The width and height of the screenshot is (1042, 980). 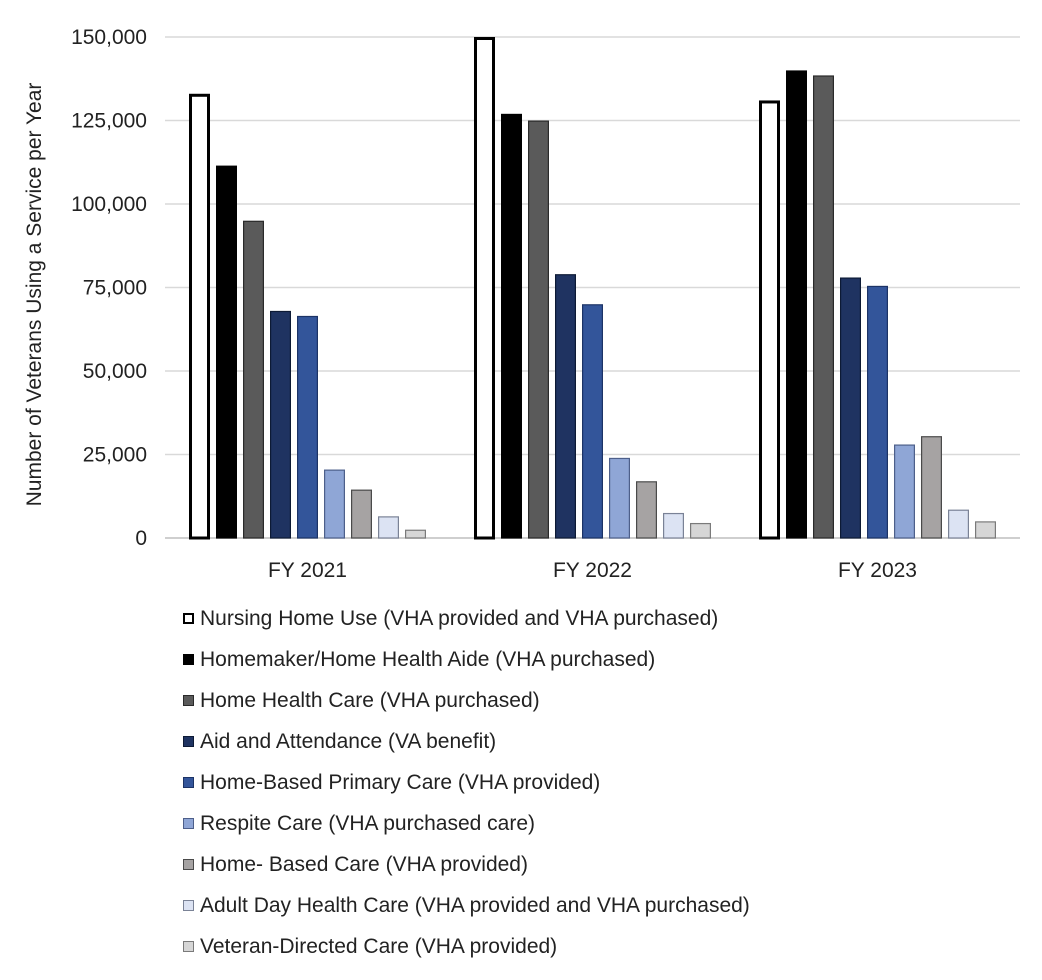 What do you see at coordinates (367, 823) in the screenshot?
I see `legend-label: Respite Care (VHA purchased care)` at bounding box center [367, 823].